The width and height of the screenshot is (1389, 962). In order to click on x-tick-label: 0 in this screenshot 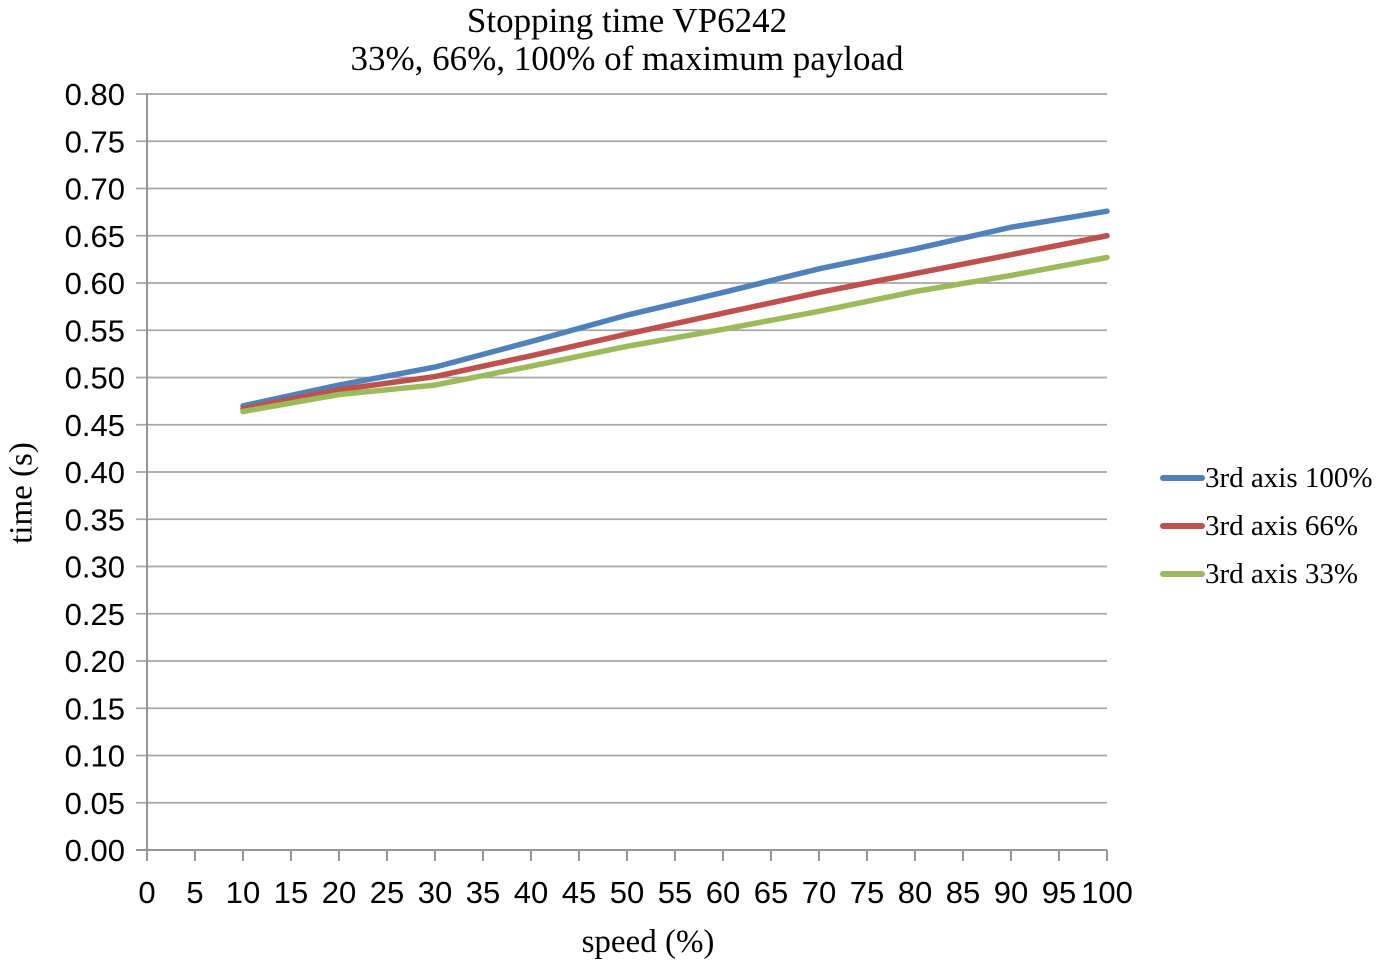, I will do `click(146, 892)`.